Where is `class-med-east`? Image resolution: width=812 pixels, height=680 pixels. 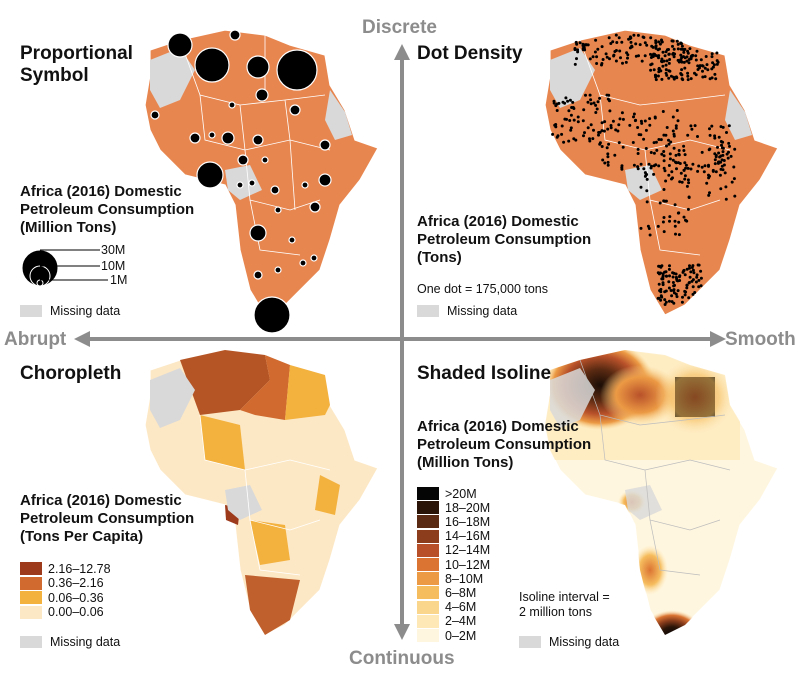
class-med-east is located at coordinates (307, 392).